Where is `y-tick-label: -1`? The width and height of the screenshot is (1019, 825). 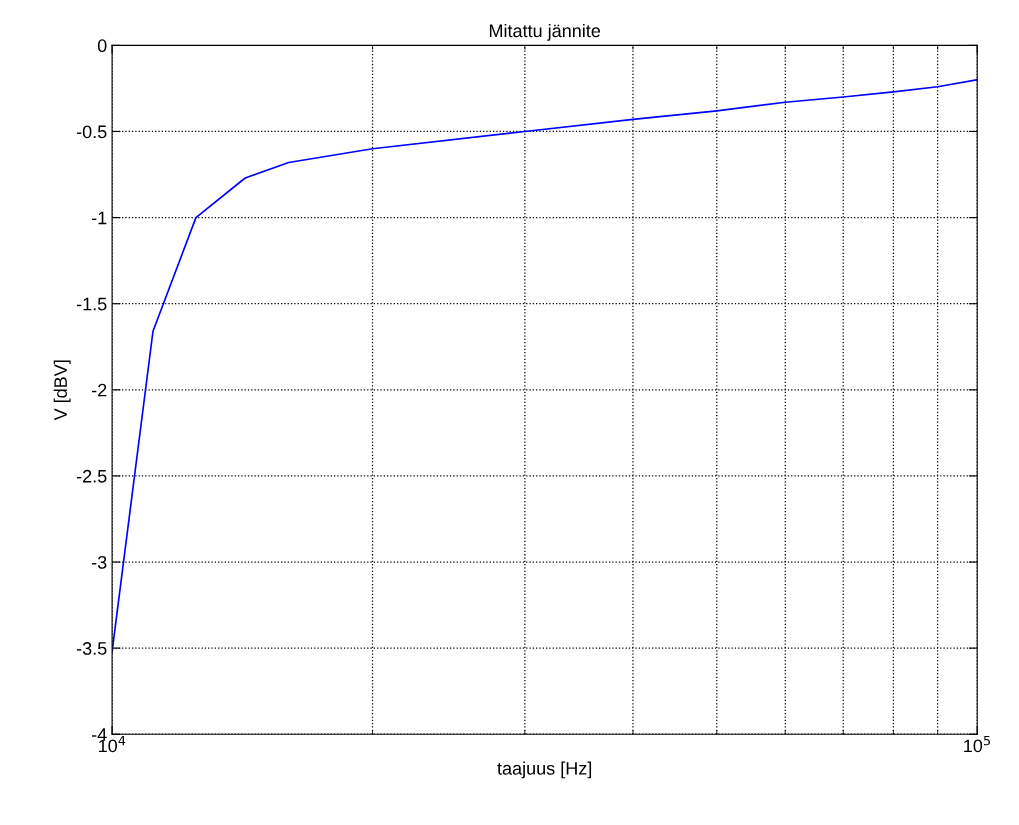 y-tick-label: -1 is located at coordinates (99, 218).